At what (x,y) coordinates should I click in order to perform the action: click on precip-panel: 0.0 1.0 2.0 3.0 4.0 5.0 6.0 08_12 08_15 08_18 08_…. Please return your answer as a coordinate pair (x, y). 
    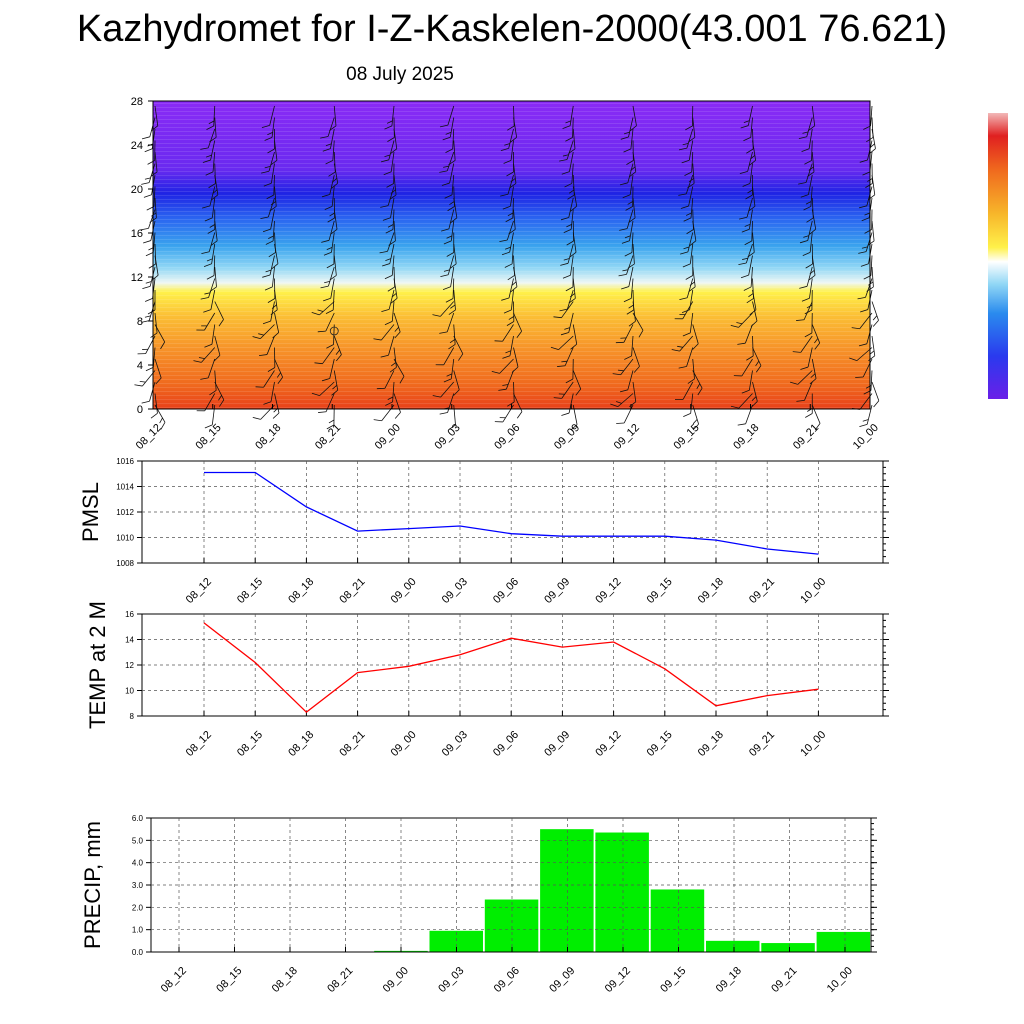
    Looking at the image, I should click on (478, 904).